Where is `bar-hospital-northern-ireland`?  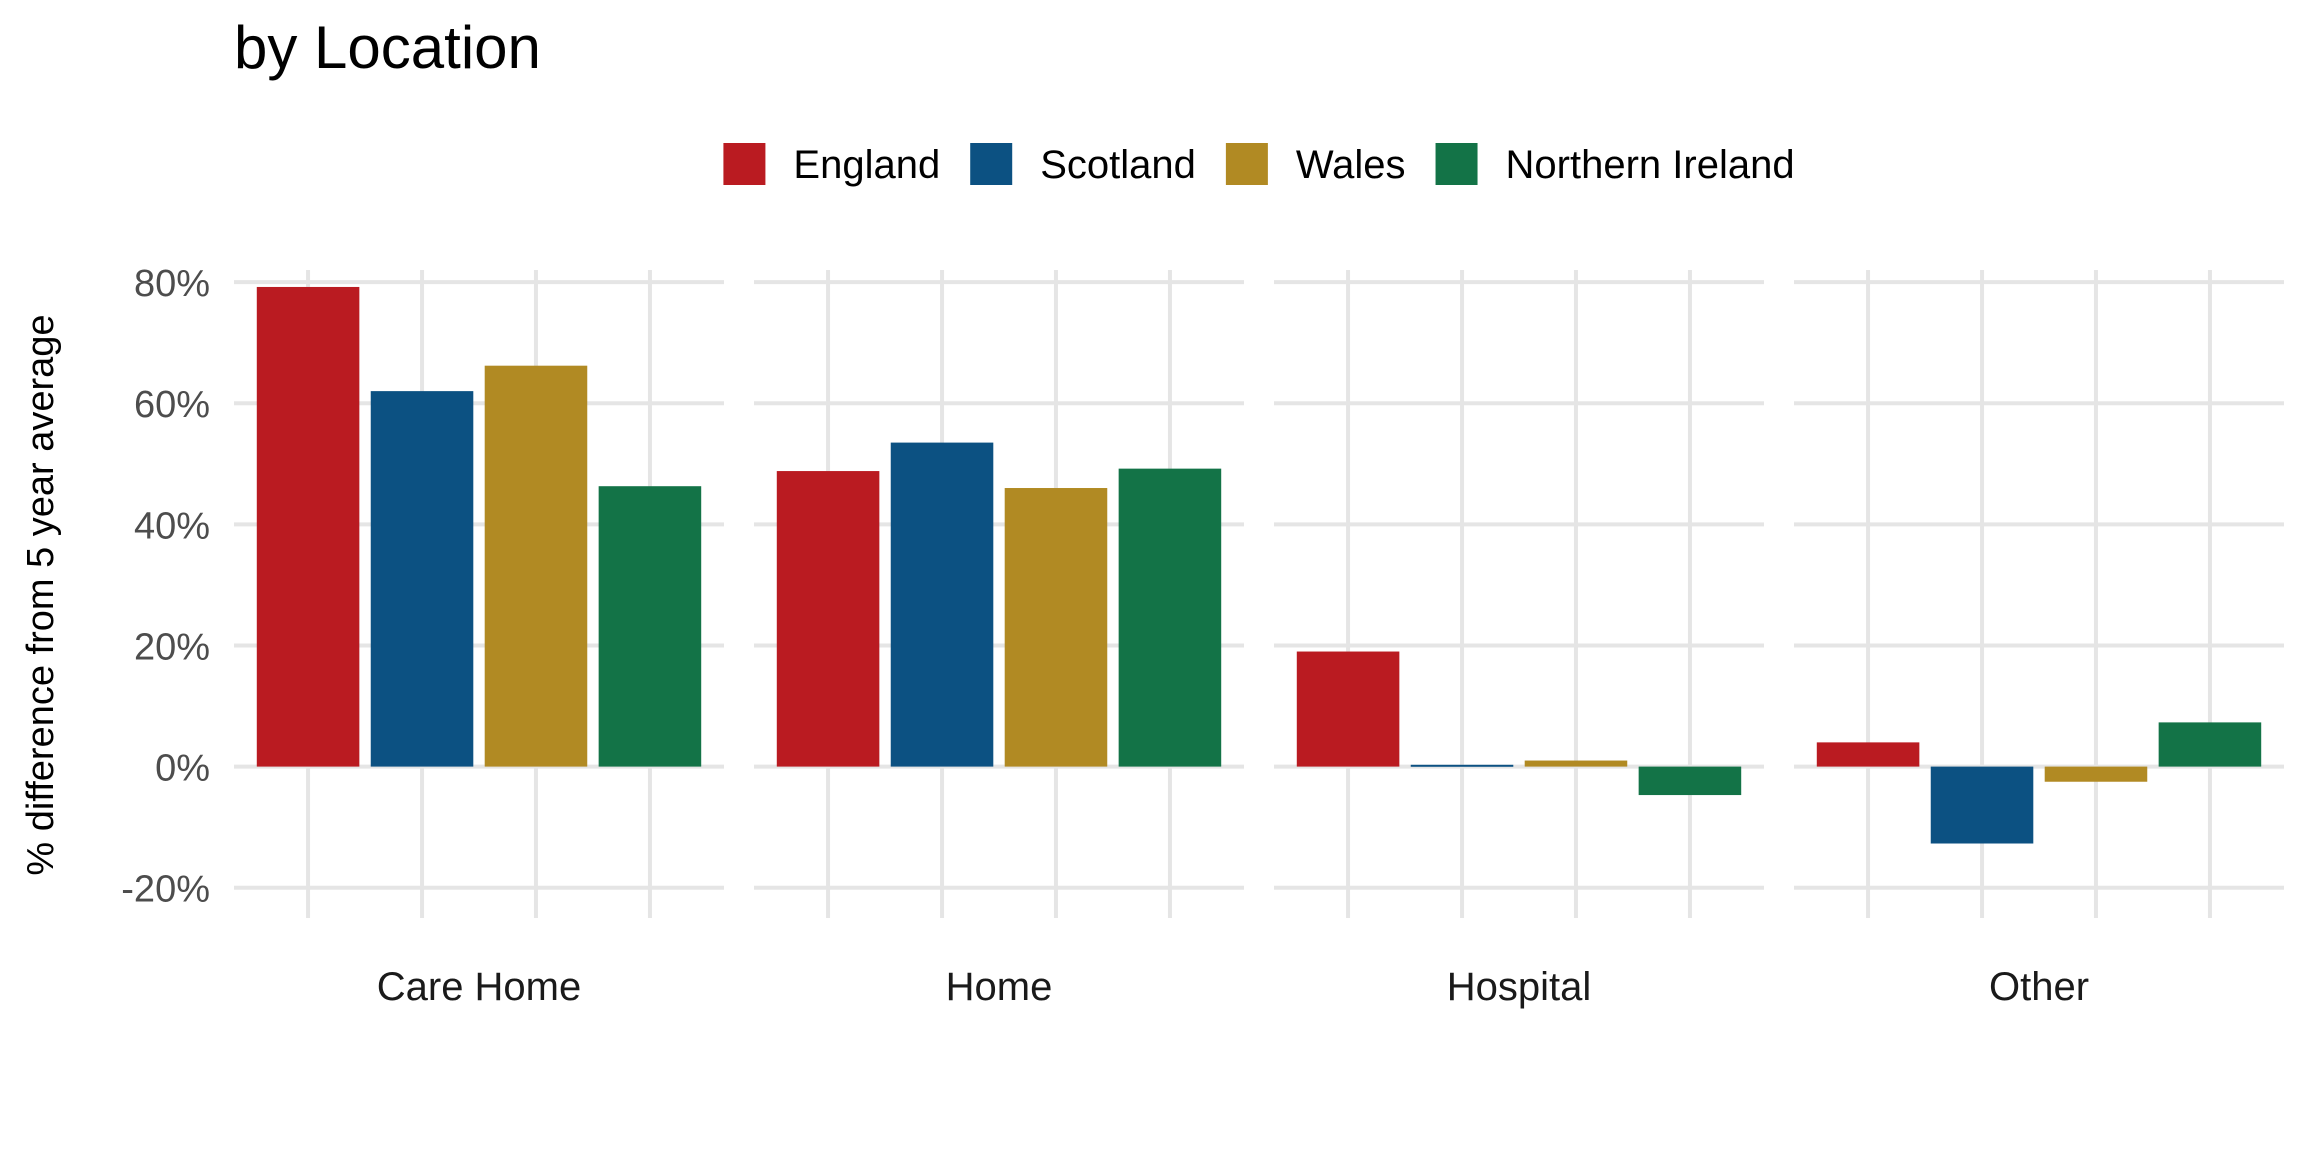
bar-hospital-northern-ireland is located at coordinates (1690, 781).